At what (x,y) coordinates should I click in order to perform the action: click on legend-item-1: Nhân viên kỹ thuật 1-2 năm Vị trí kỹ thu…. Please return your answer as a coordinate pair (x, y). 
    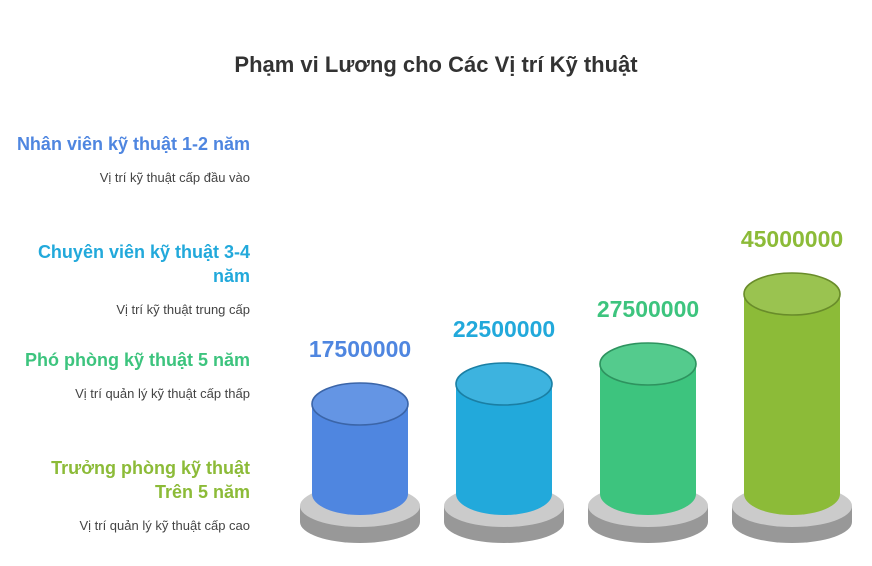
    Looking at the image, I should click on (130, 158).